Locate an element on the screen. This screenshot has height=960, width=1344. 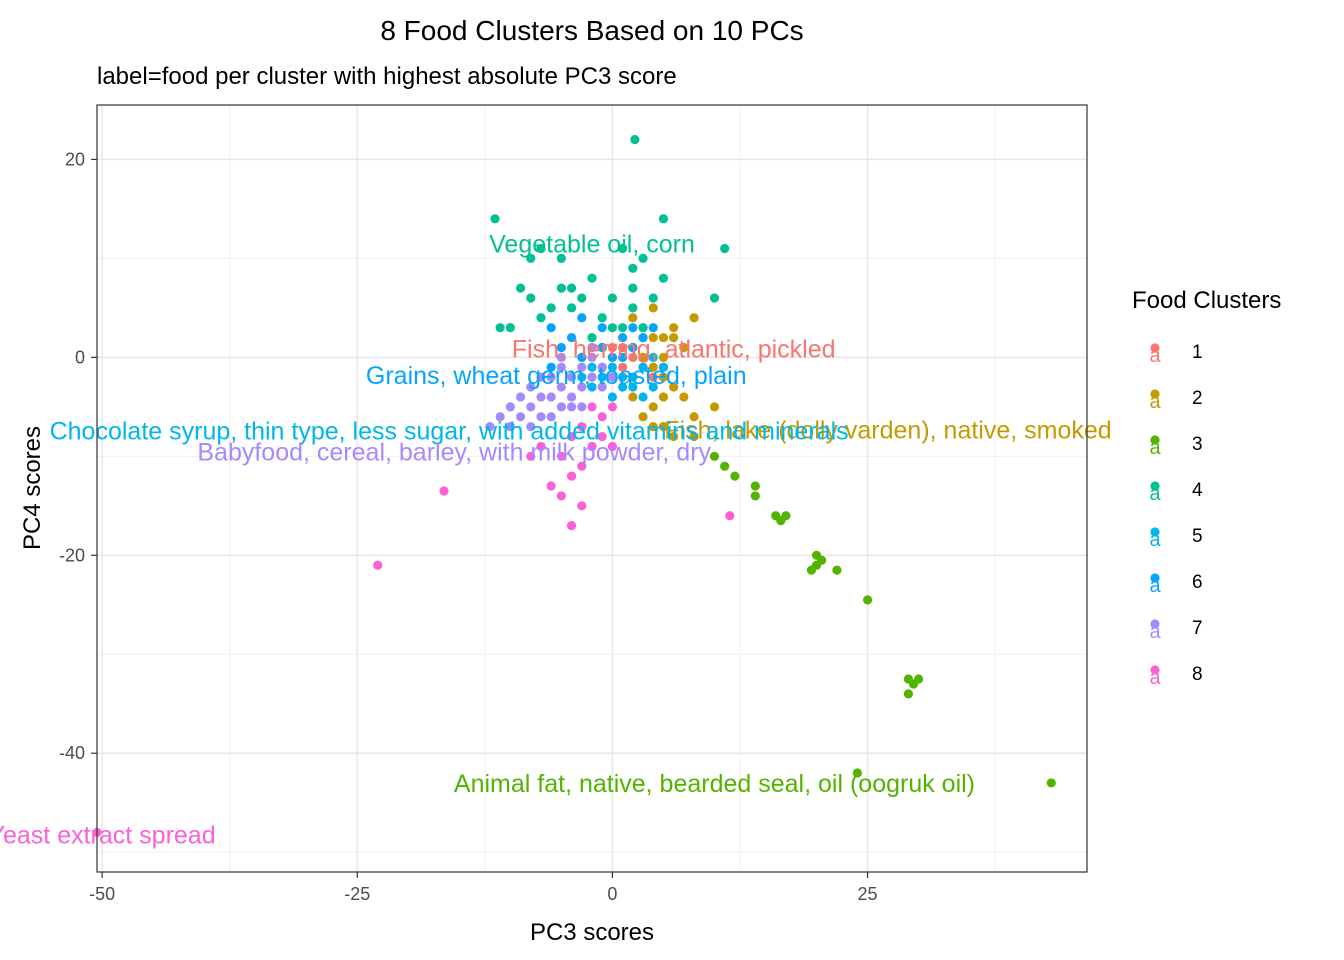
y-axis-title: PC4 scores is located at coordinates (32, 488).